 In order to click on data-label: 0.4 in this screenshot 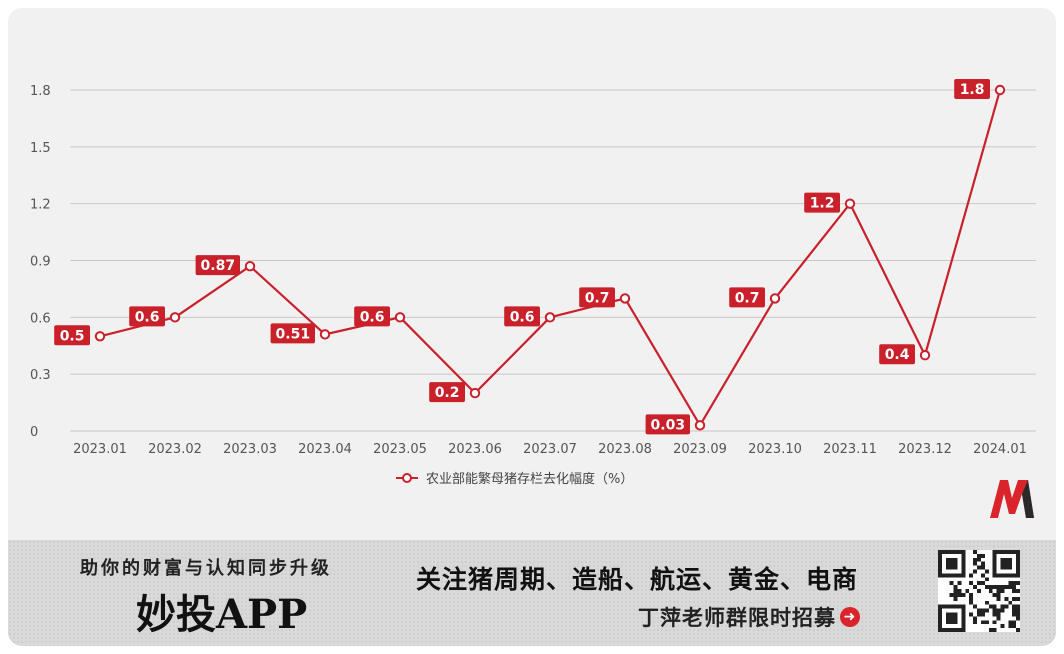, I will do `click(897, 355)`.